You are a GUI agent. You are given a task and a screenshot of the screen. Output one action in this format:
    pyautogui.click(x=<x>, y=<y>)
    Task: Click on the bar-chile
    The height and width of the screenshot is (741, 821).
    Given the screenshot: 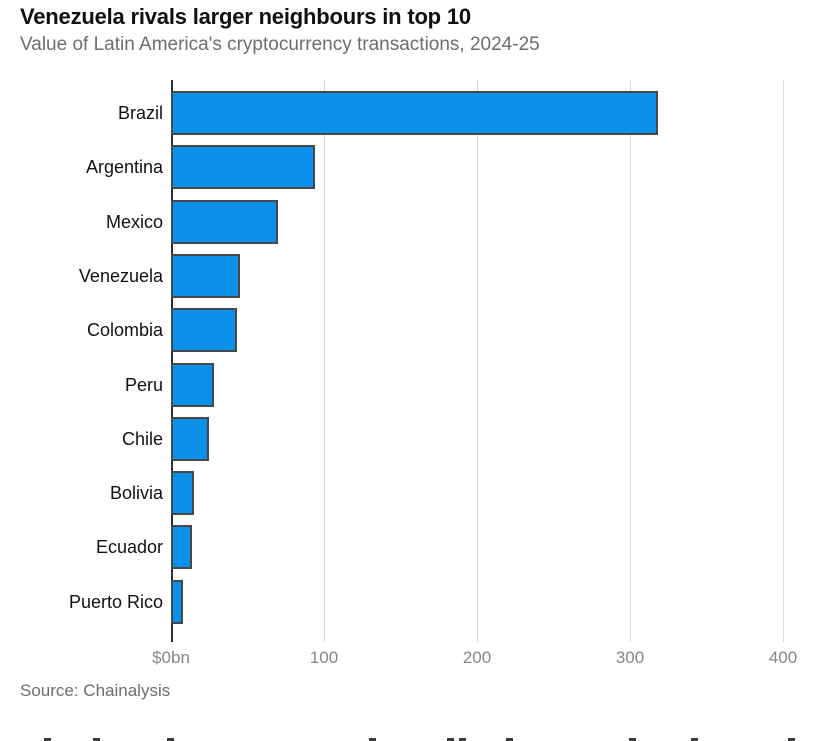 What is the action you would take?
    pyautogui.click(x=190, y=438)
    